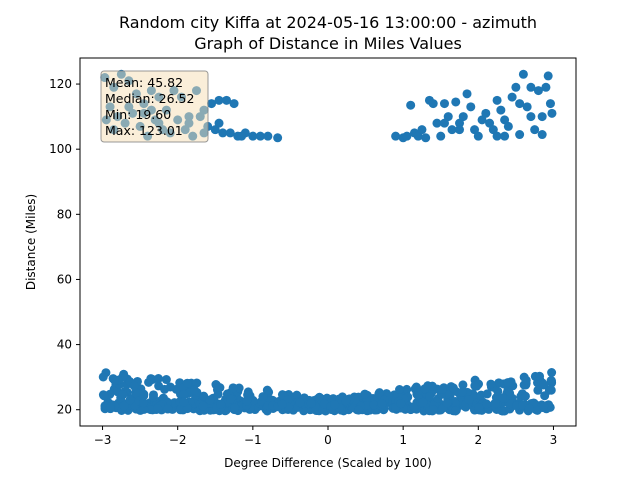 This screenshot has height=480, width=640. Describe the element at coordinates (328, 463) in the screenshot. I see `x-axis-label: Degree Difference (Scaled by 100)` at that location.